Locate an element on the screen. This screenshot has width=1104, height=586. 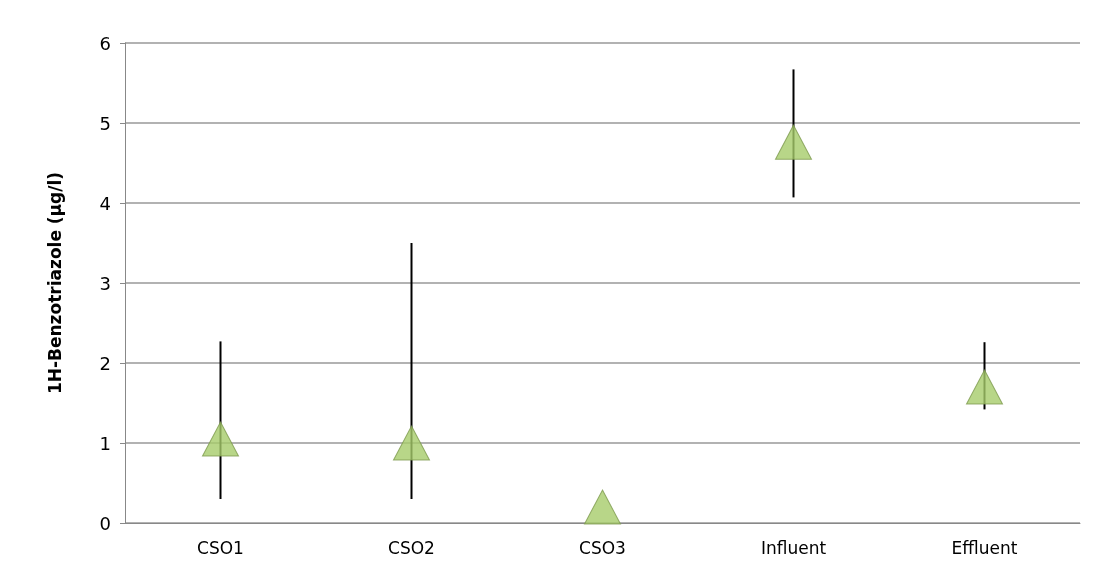
x-tick-label: CSO2 is located at coordinates (411, 547).